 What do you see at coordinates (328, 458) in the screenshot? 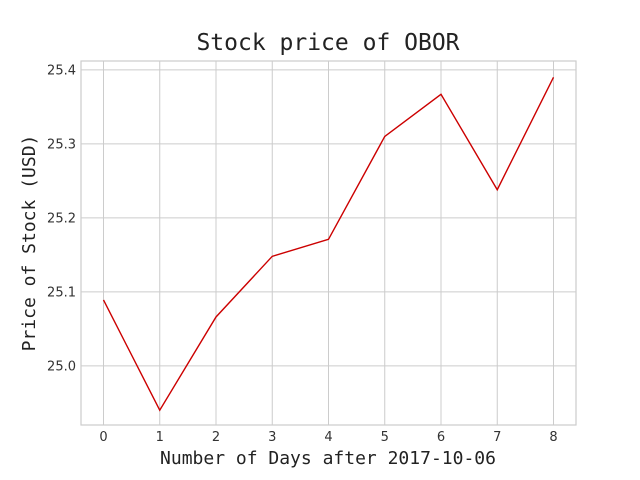
I see `x-axis-label: Number of Days after 2017-10-06` at bounding box center [328, 458].